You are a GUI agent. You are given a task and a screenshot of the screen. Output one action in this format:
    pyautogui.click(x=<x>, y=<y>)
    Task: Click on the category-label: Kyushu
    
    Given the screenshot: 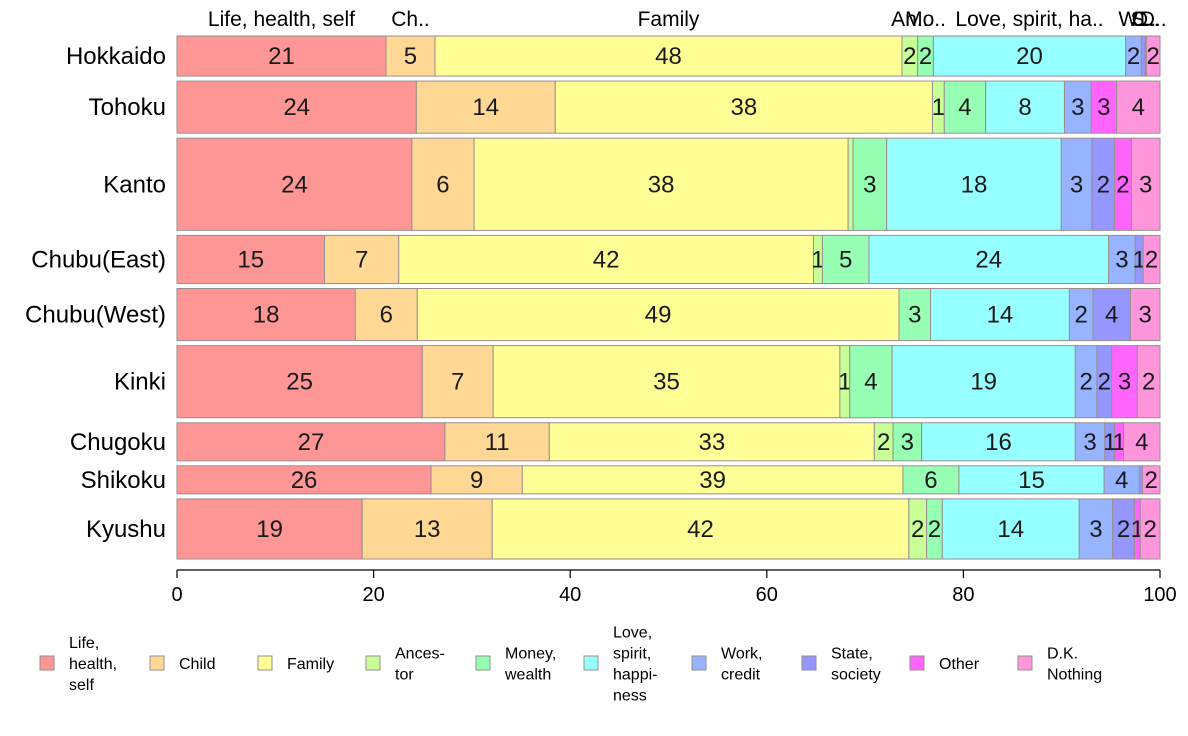 What is the action you would take?
    pyautogui.click(x=126, y=529)
    